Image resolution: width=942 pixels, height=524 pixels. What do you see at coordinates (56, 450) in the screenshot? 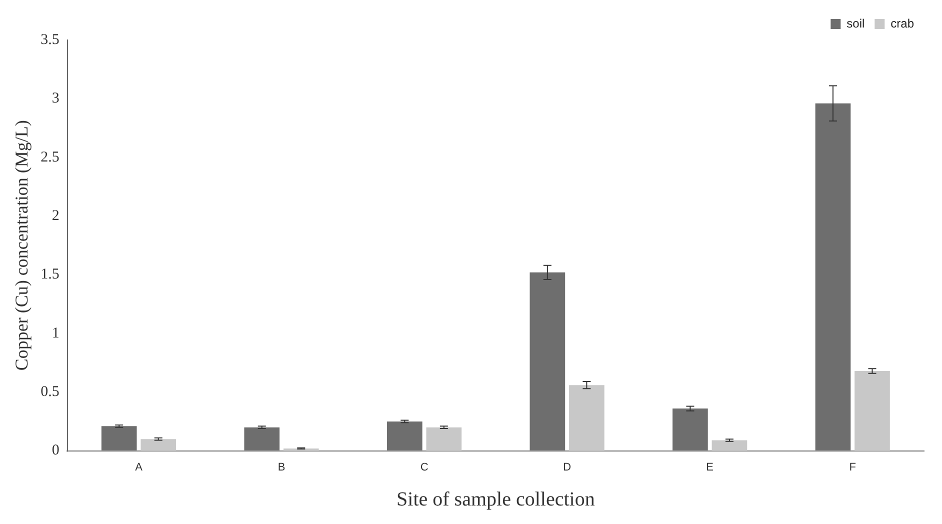
I see `y-tick-label: 0` at bounding box center [56, 450].